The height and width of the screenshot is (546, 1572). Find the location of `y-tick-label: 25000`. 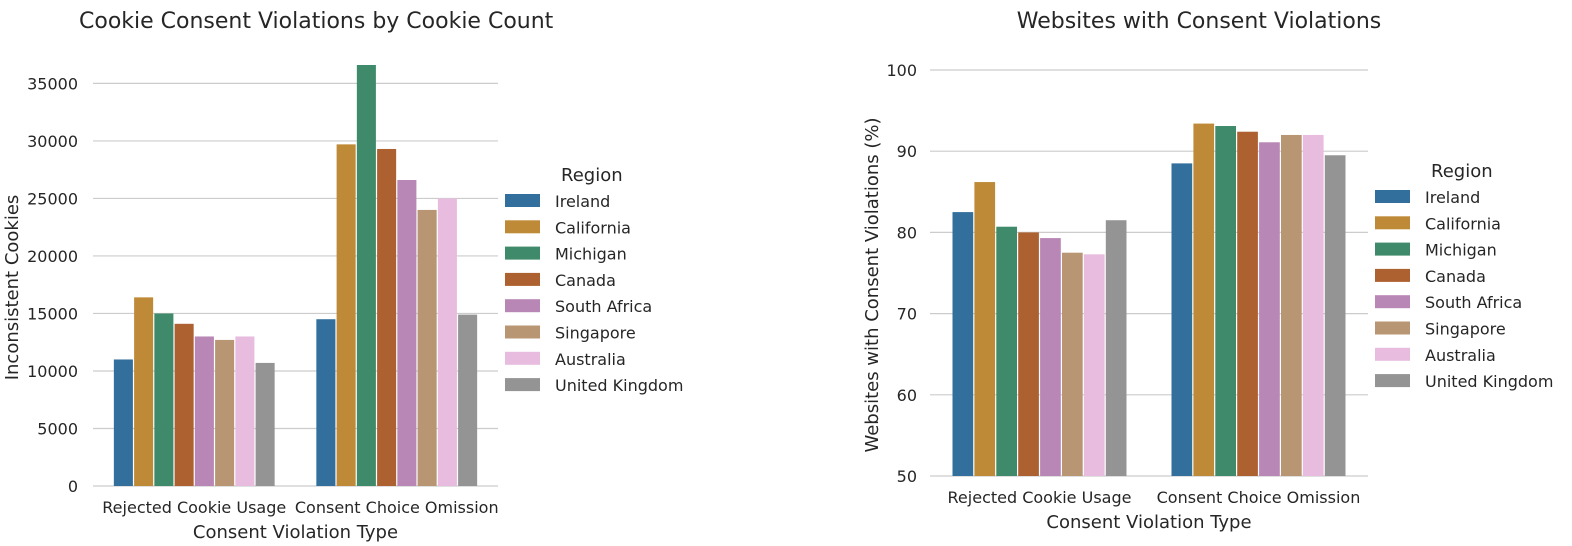

y-tick-label: 25000 is located at coordinates (52, 198).